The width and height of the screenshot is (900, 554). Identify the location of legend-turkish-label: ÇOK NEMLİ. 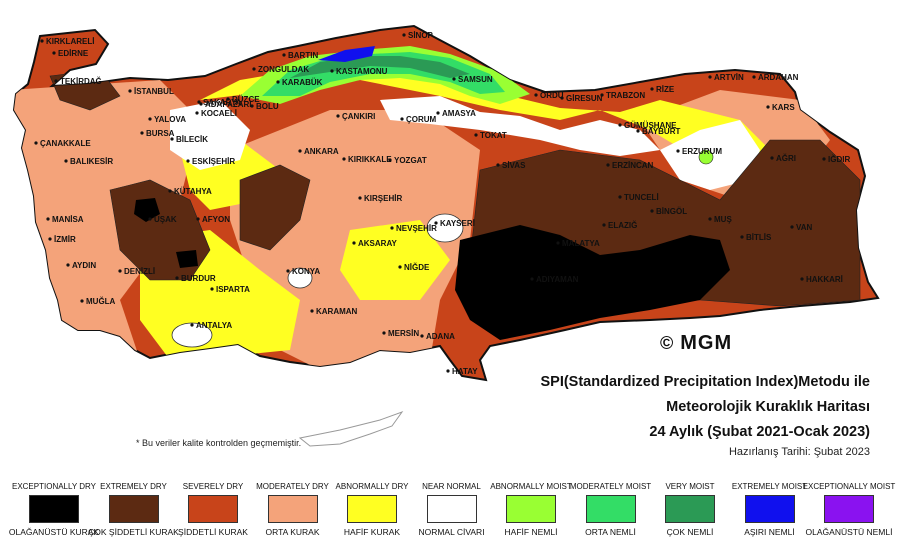
(690, 532).